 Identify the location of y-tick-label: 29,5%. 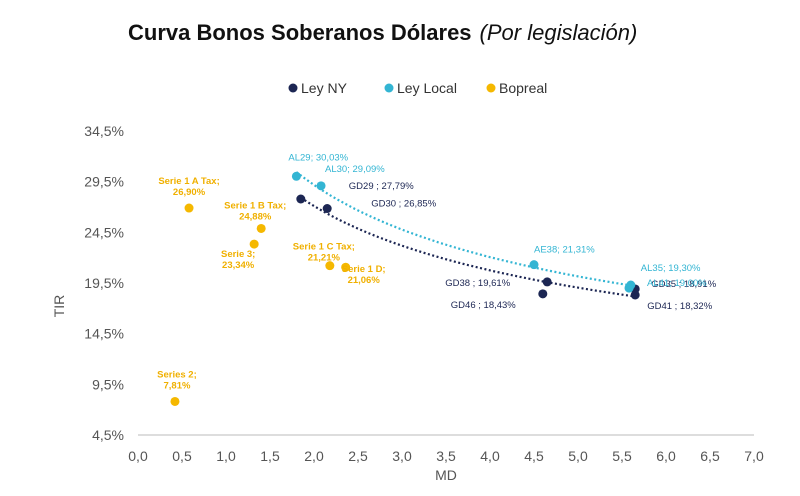
(104, 182).